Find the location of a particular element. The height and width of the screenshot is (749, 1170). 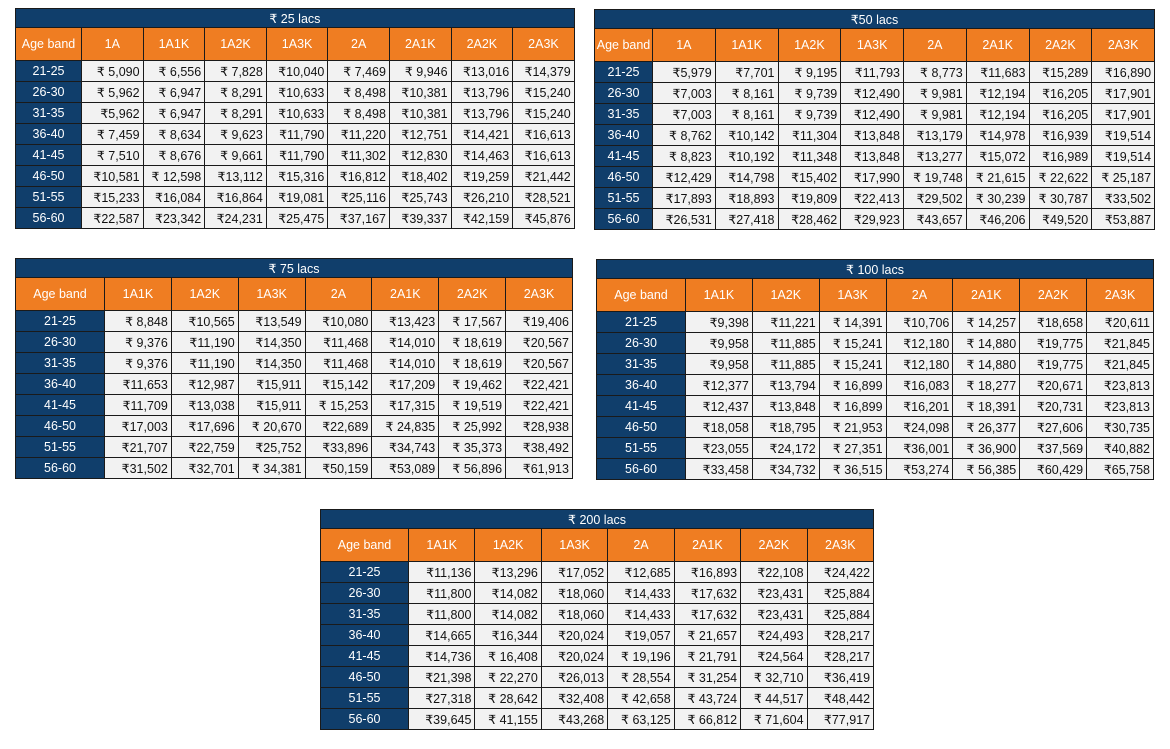

age-band-cell: 56-60 is located at coordinates (364, 719).